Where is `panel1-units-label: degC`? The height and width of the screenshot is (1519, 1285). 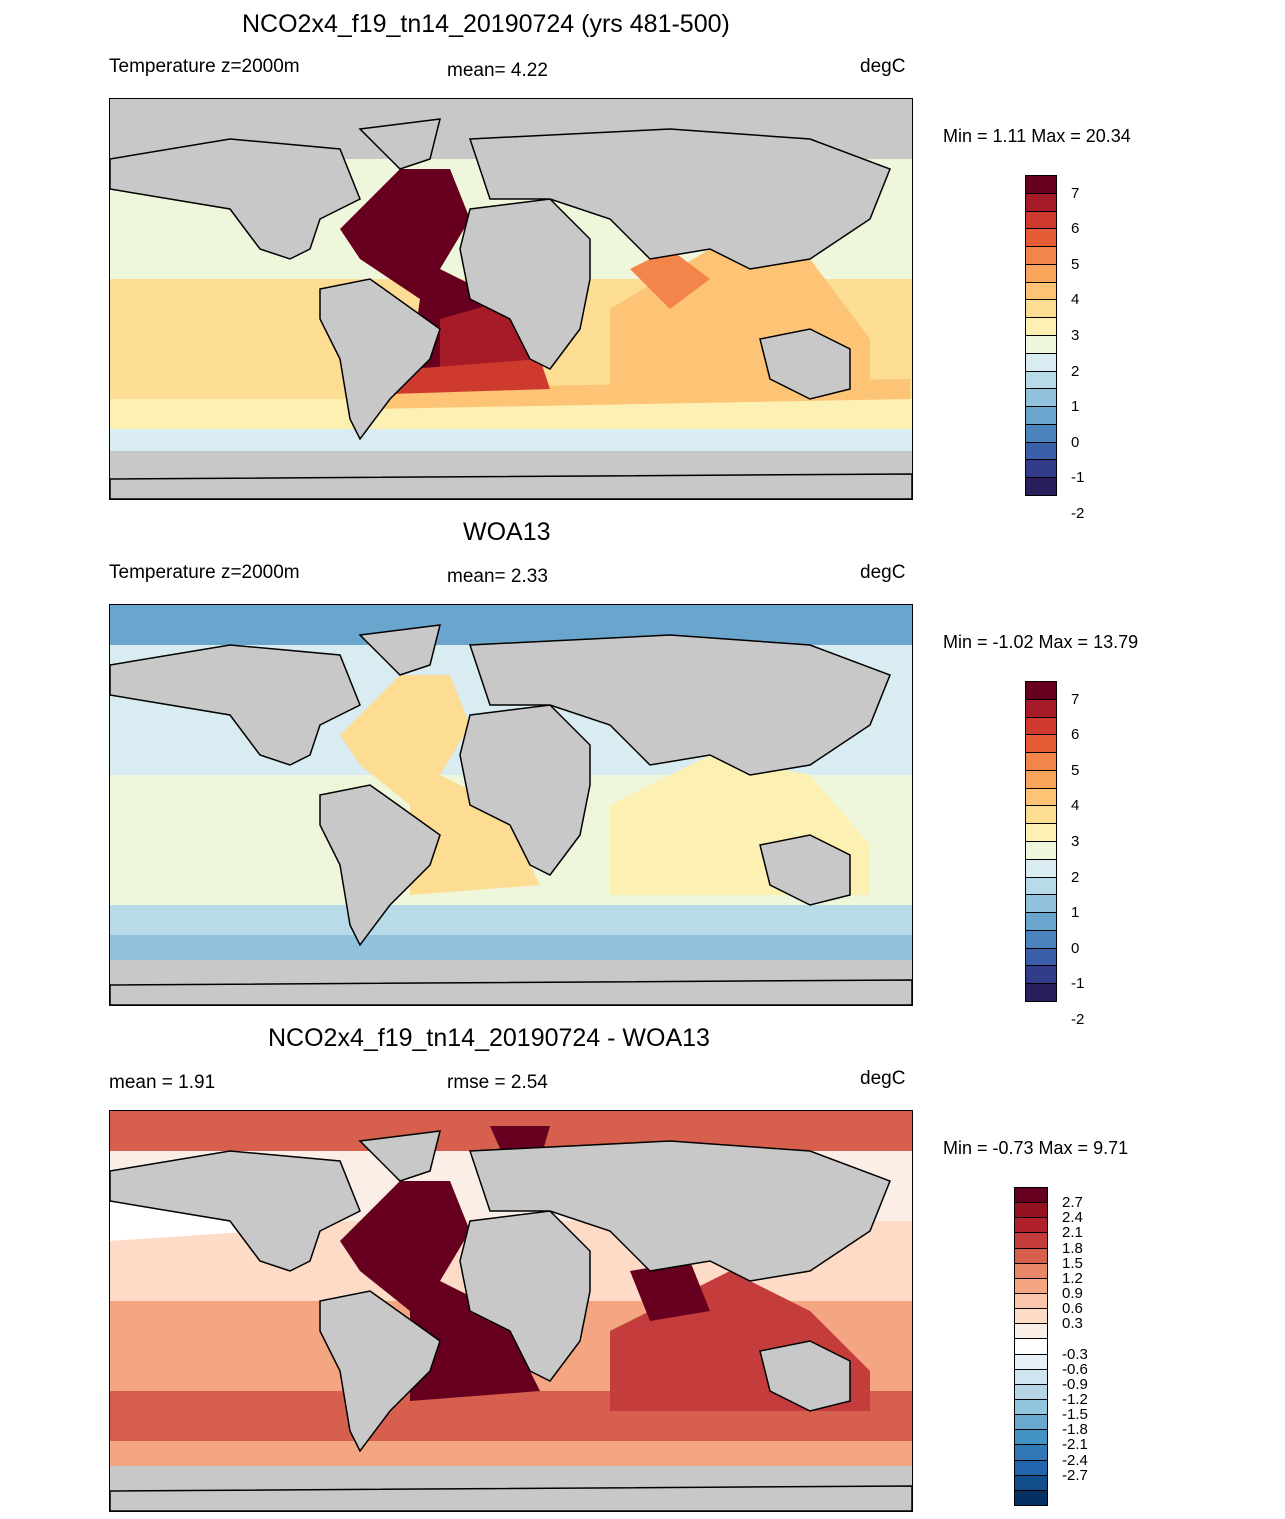
panel1-units-label: degC is located at coordinates (883, 66).